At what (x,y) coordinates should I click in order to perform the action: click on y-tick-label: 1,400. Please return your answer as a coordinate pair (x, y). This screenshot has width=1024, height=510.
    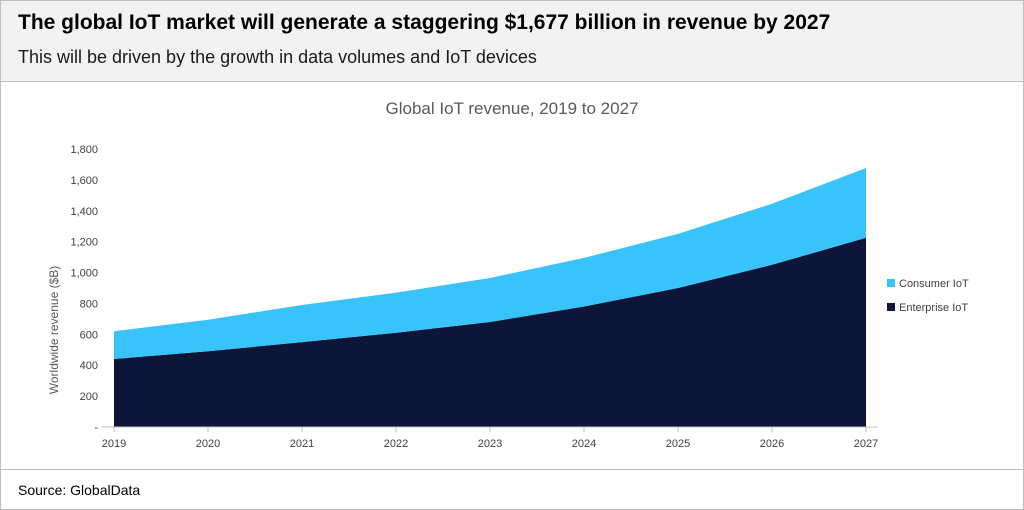
    Looking at the image, I should click on (84, 212).